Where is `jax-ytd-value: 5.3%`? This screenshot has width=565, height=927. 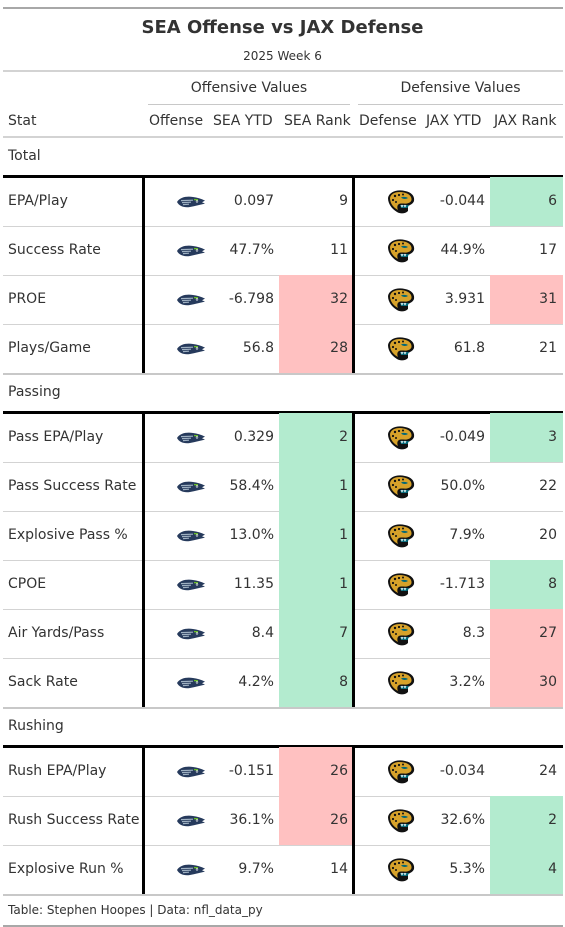 jax-ytd-value: 5.3% is located at coordinates (467, 869).